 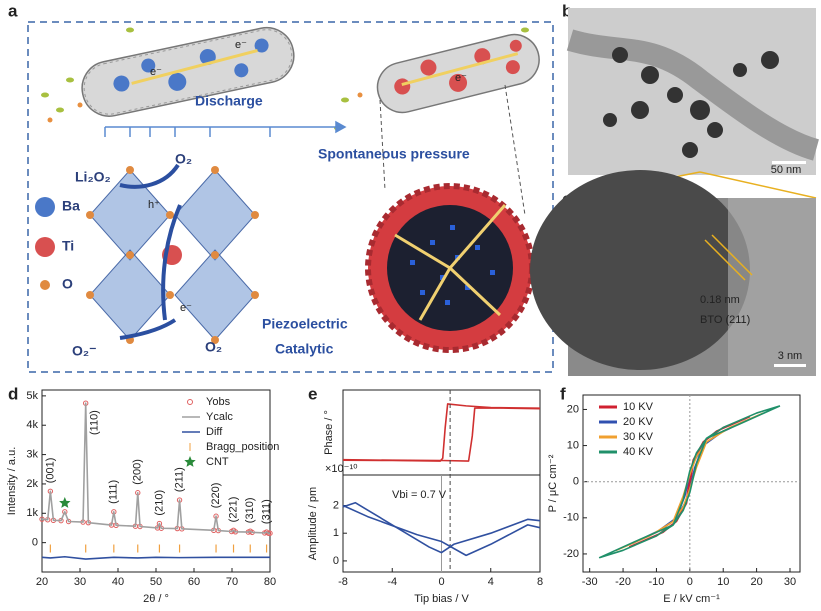 I want to click on legend-label: Diff, so click(x=214, y=432).